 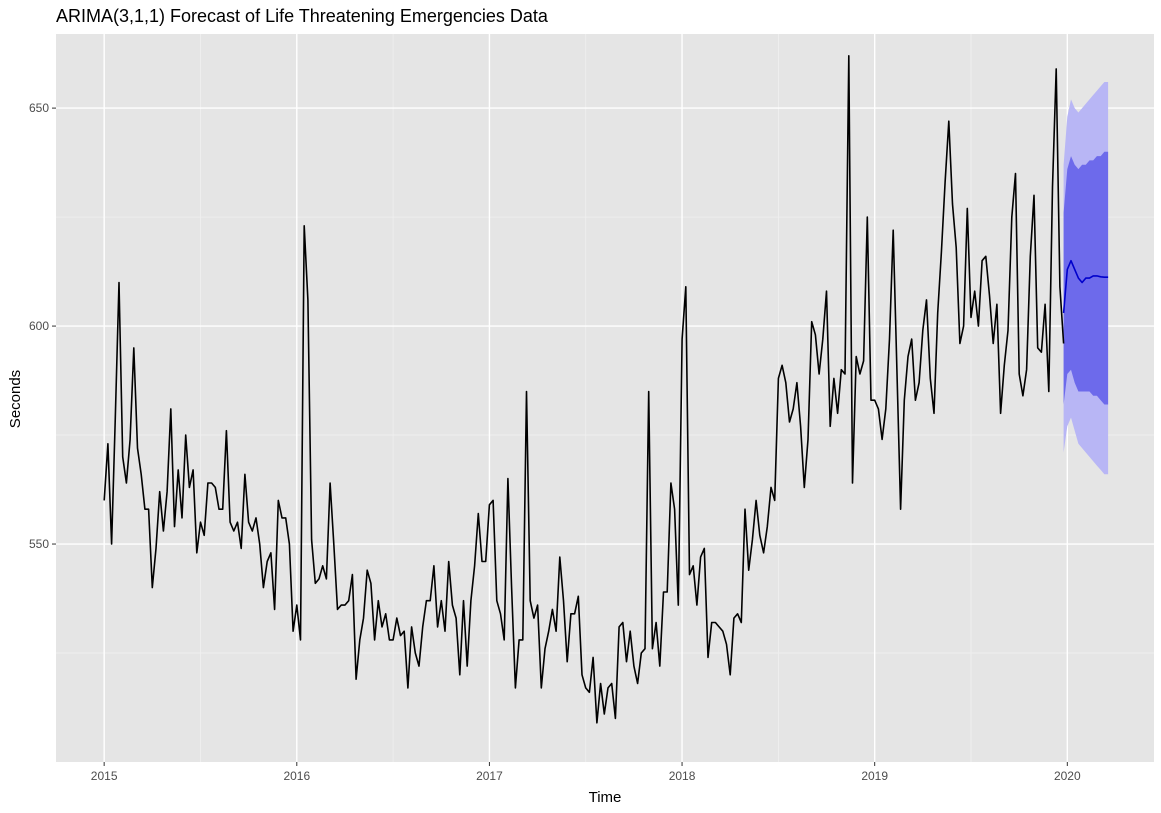 I want to click on x-tick-label: 2015, so click(x=104, y=776).